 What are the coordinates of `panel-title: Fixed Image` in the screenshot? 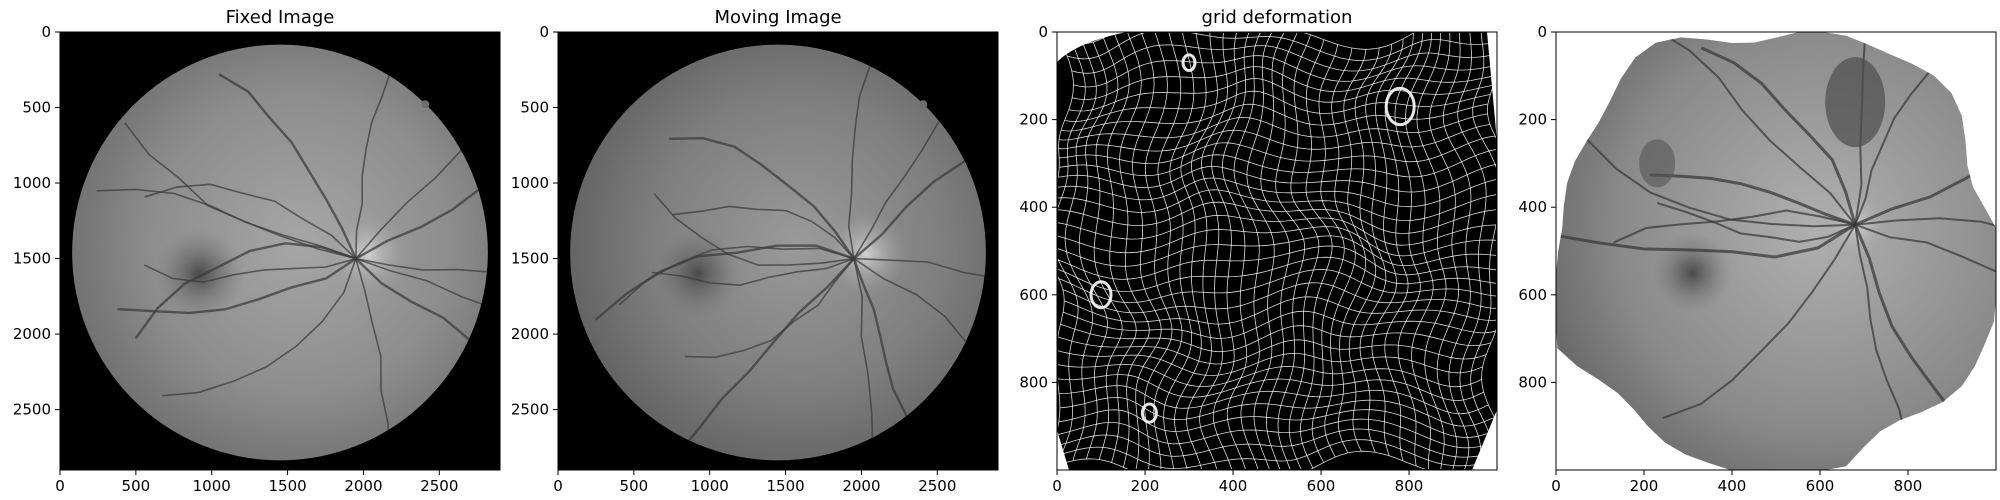 It's located at (280, 17).